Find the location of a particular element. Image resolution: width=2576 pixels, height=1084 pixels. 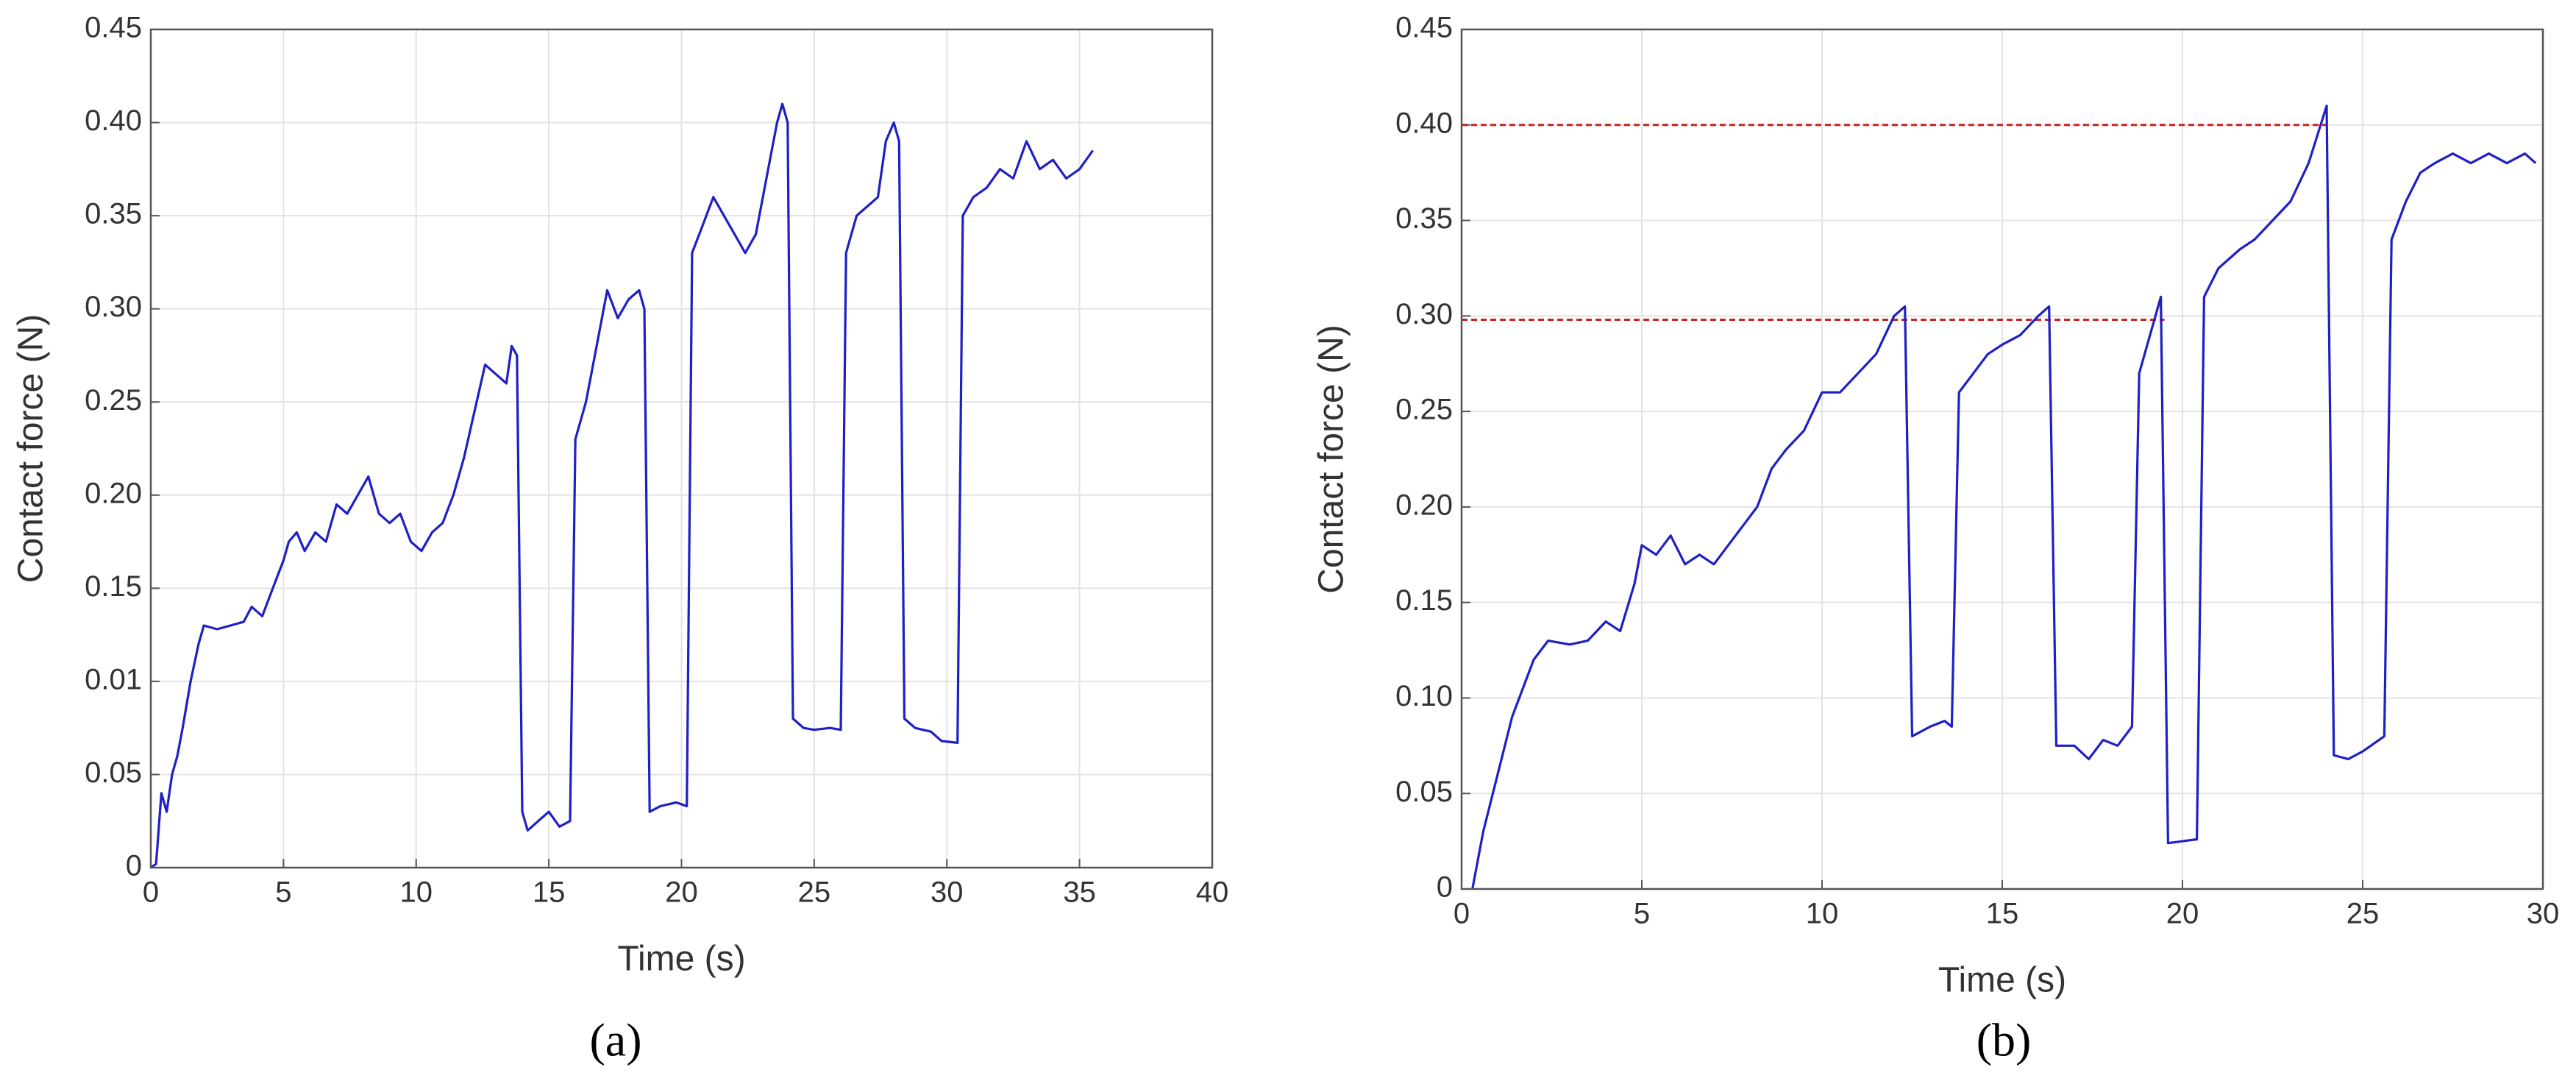

y-tick-label: 0.10 is located at coordinates (1424, 696).